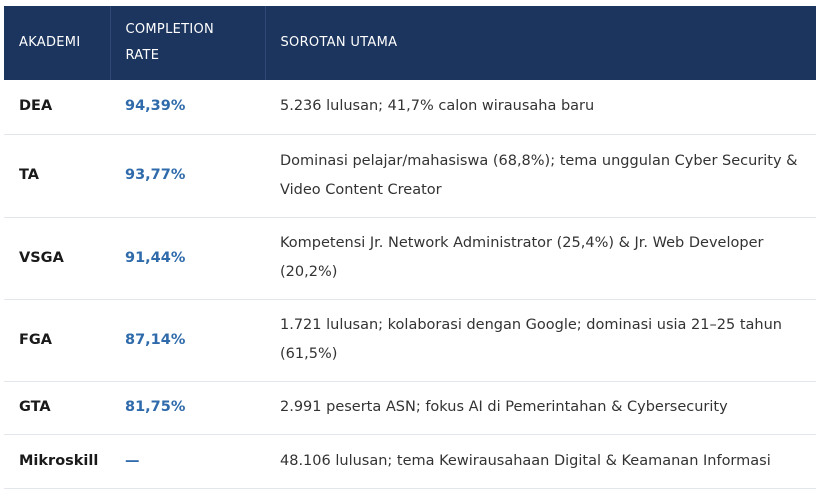  I want to click on column-header-highlight: SOROTAN UTAMA, so click(540, 43).